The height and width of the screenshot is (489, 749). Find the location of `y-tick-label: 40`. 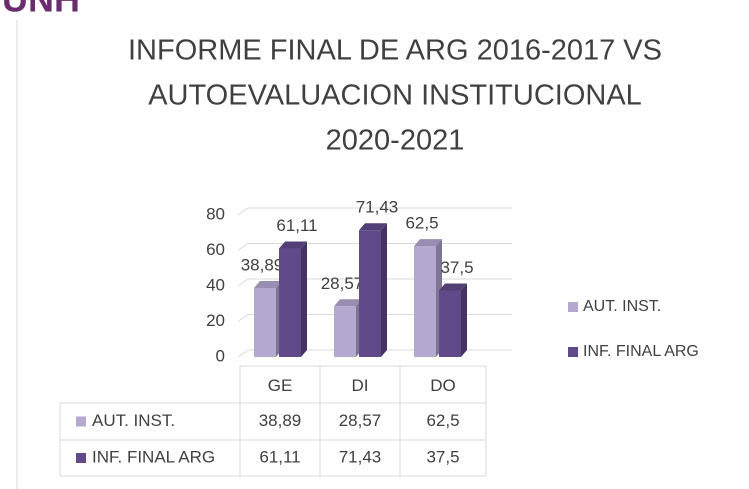

y-tick-label: 40 is located at coordinates (215, 284).